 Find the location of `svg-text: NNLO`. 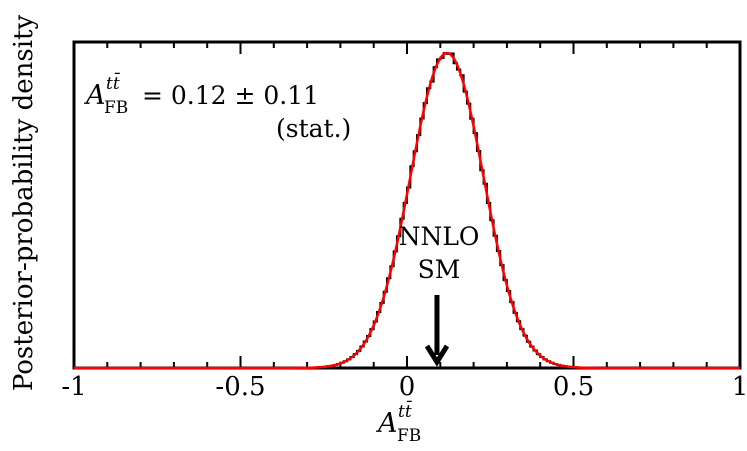

svg-text: NNLO is located at coordinates (439, 236).